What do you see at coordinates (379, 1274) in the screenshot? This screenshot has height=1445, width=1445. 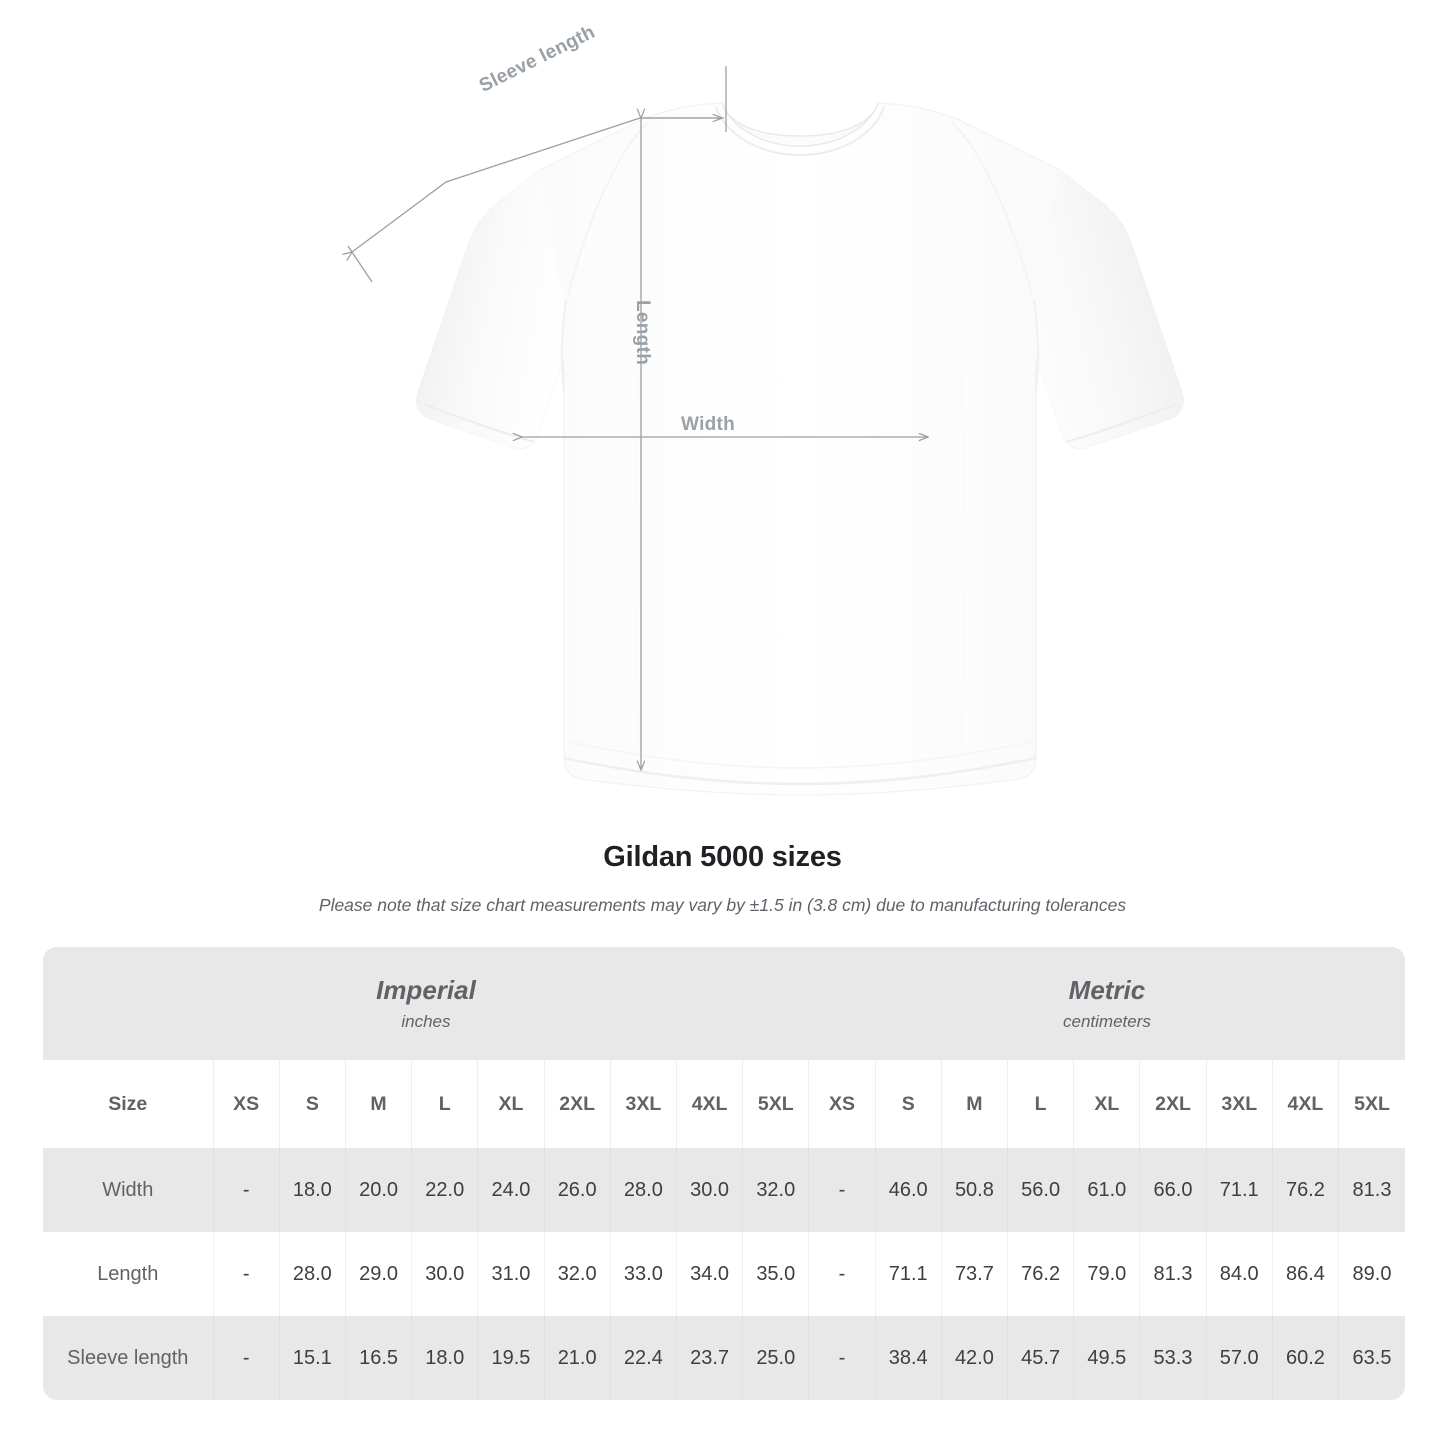 I see `cell-length-imperial-m: 29.0` at bounding box center [379, 1274].